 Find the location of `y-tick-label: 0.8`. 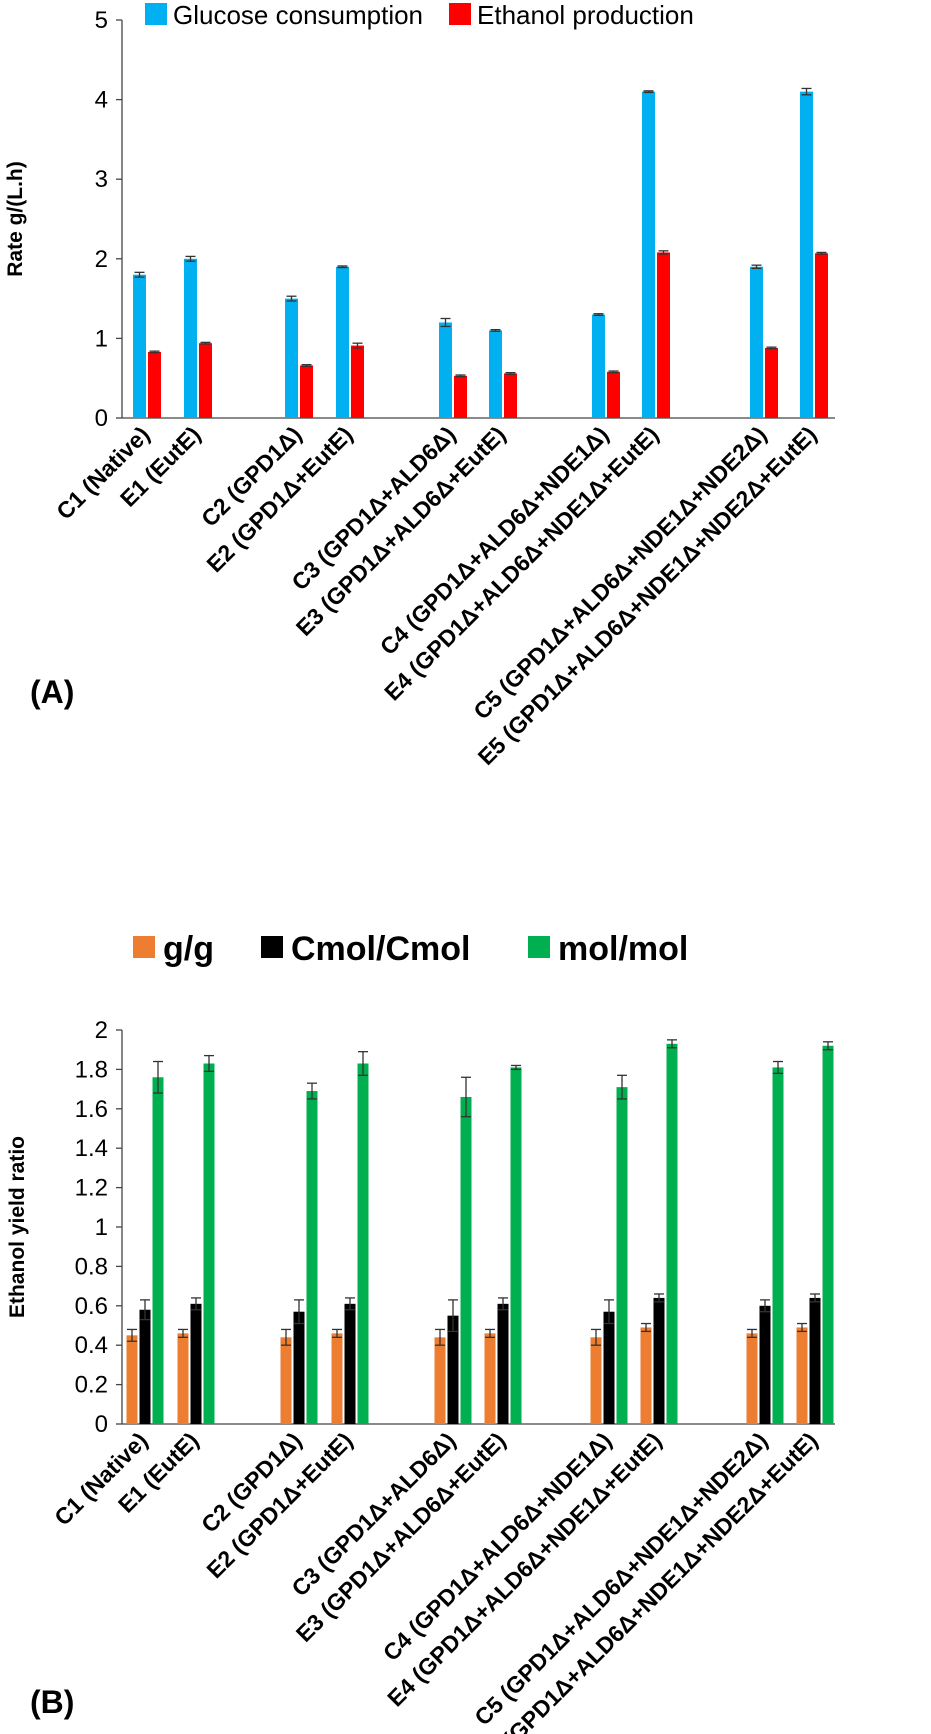

y-tick-label: 0.8 is located at coordinates (91, 1266).